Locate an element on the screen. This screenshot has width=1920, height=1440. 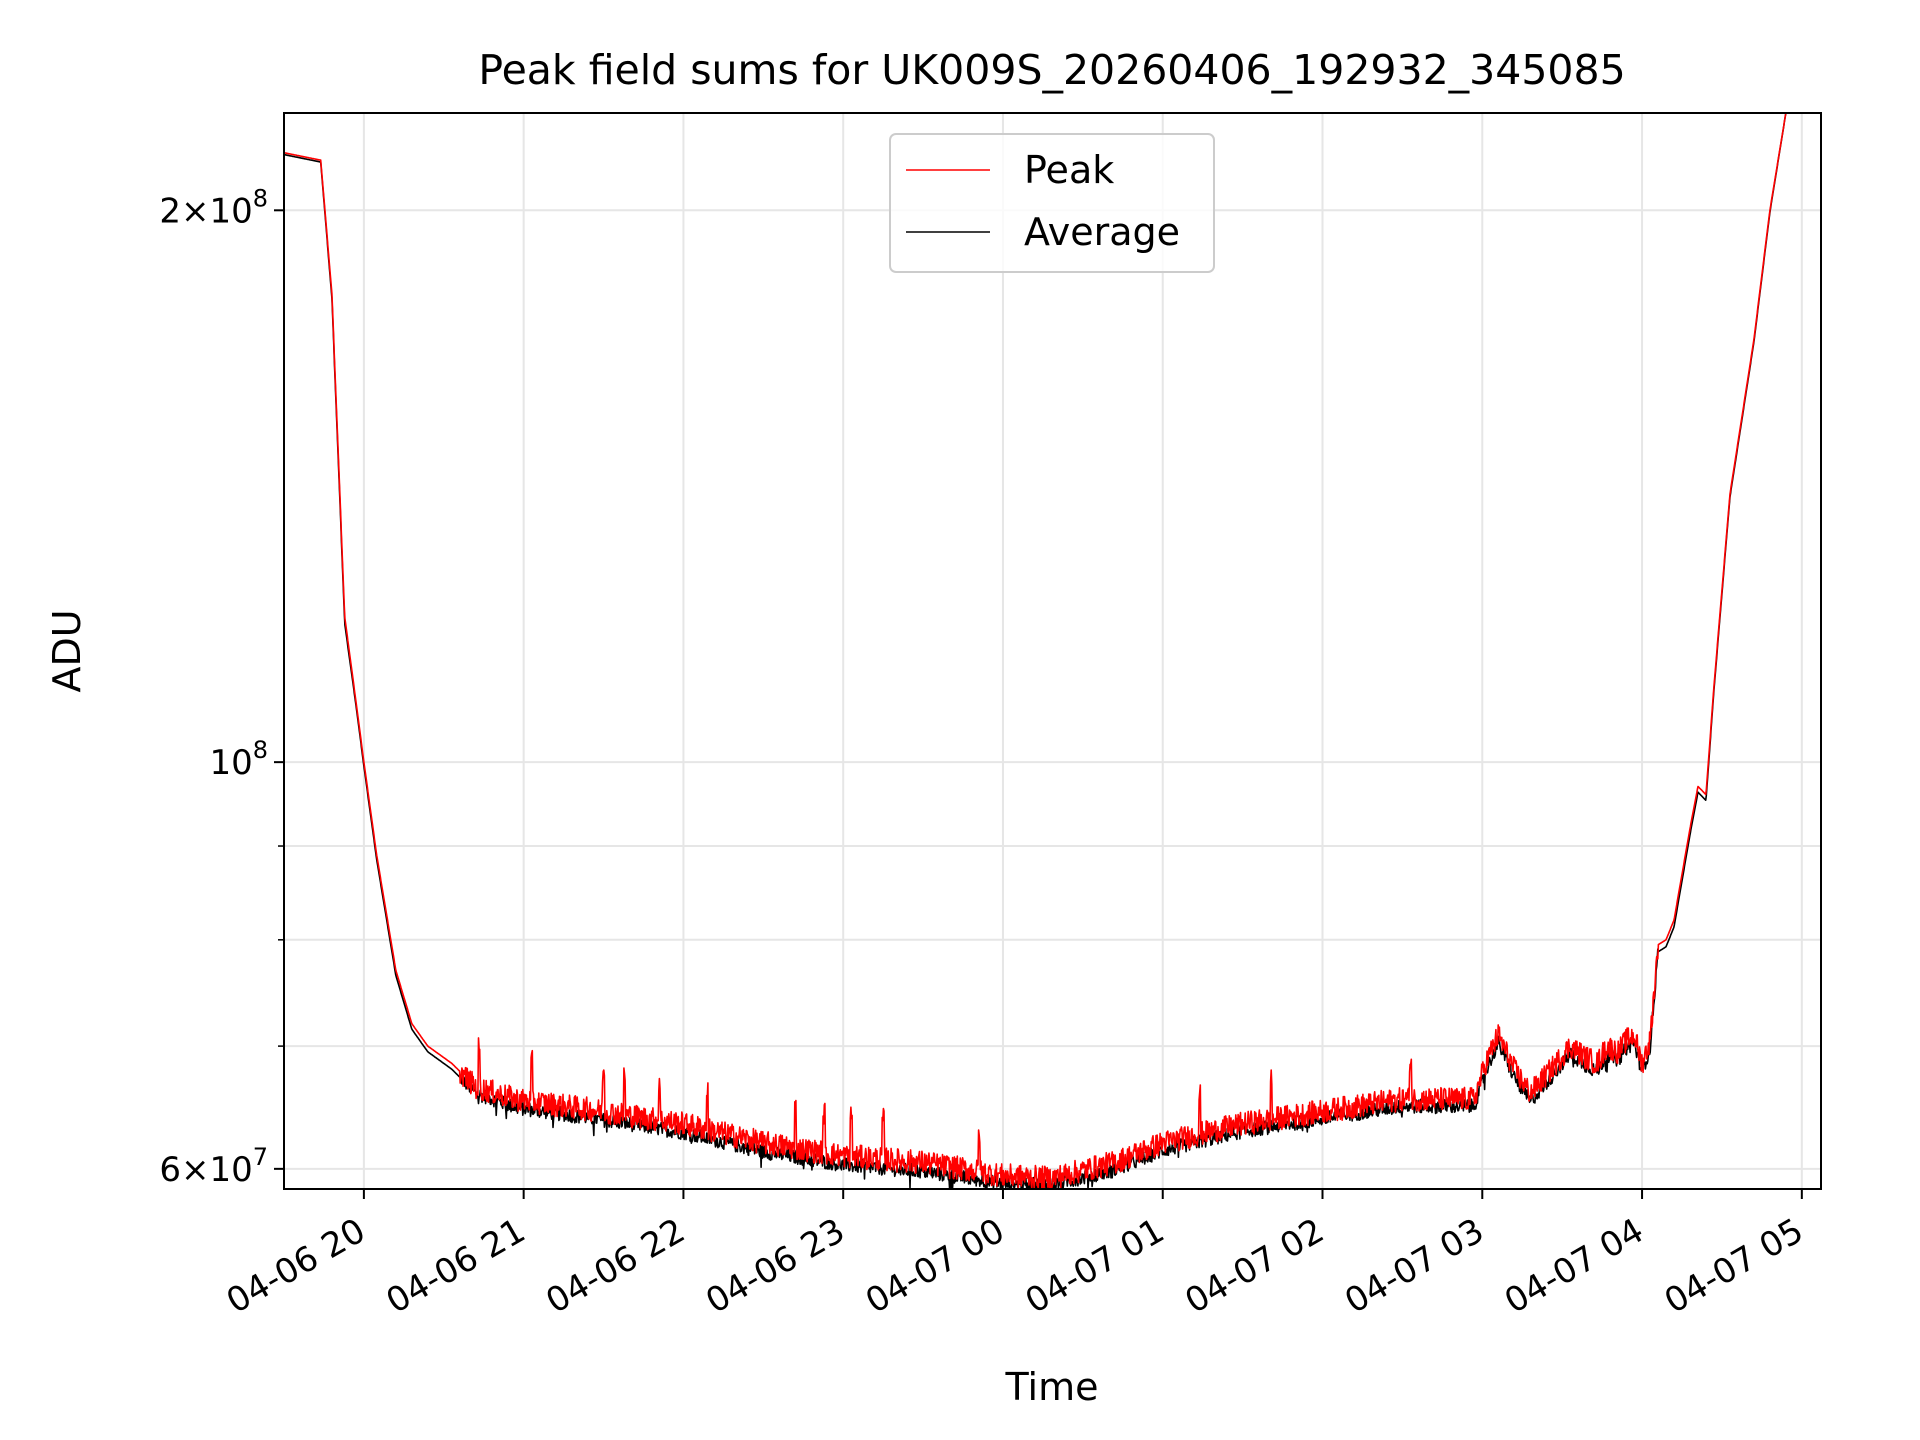
tick-mantissa: 2× is located at coordinates (184, 211).